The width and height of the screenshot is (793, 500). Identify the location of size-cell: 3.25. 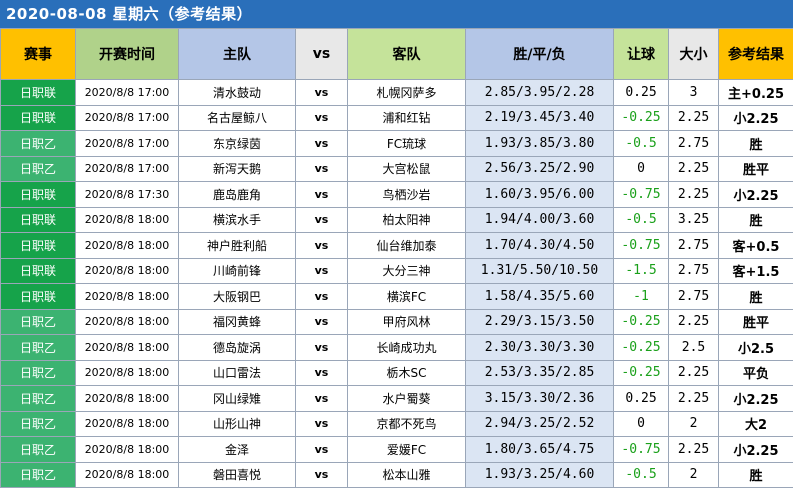
(693, 219).